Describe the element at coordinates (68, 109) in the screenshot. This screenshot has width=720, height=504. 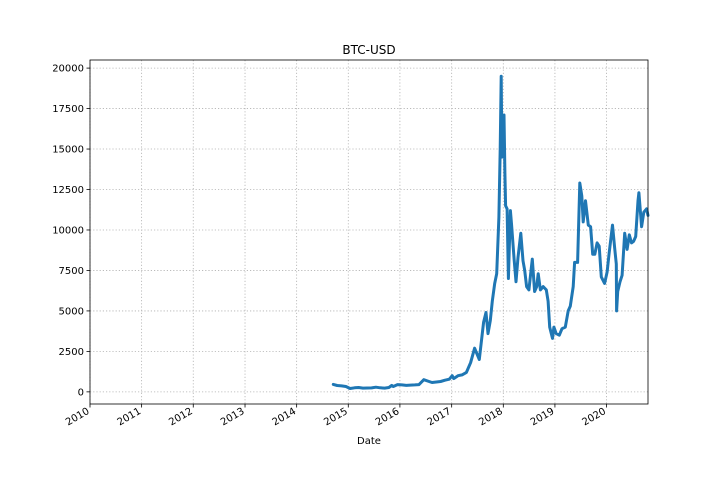
I see `y-tick-label: 17500` at that location.